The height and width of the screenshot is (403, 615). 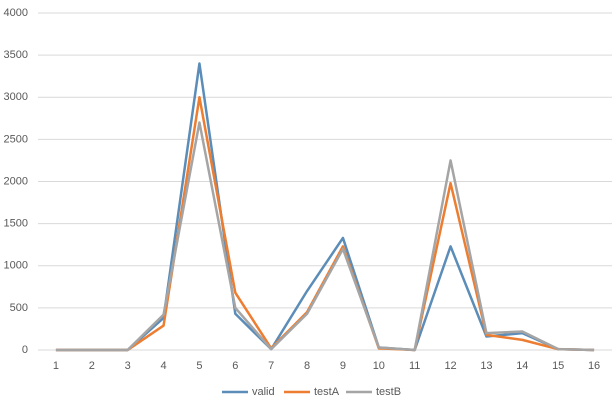 What do you see at coordinates (16, 97) in the screenshot?
I see `y-tick-label: 3000` at bounding box center [16, 97].